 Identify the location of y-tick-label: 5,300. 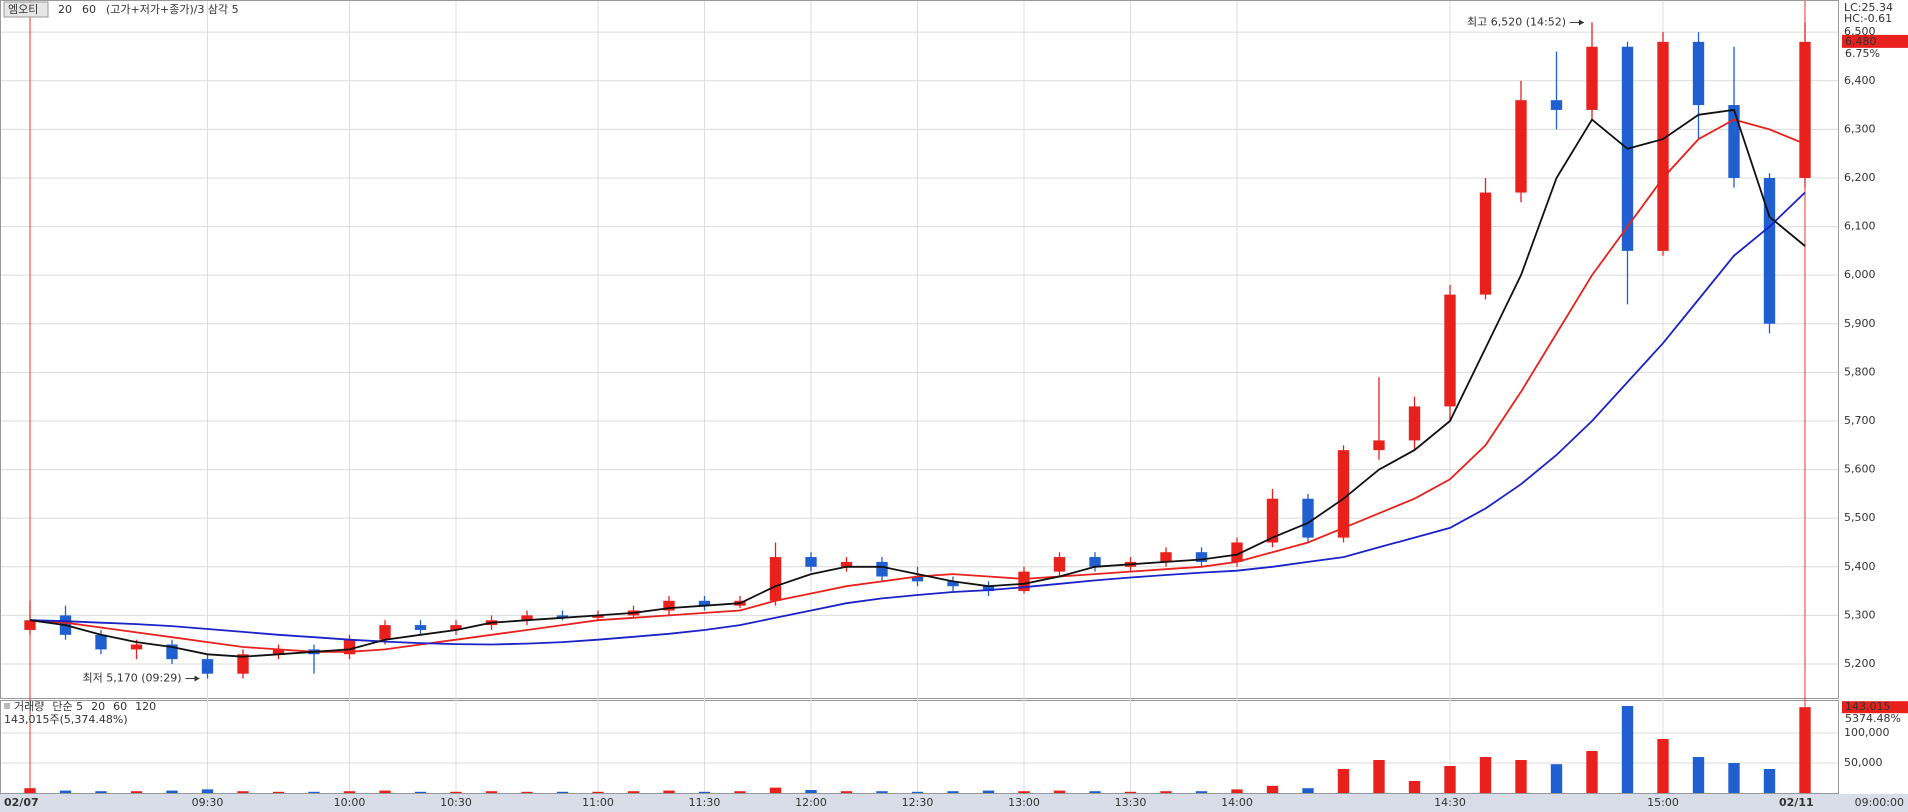
(1860, 614).